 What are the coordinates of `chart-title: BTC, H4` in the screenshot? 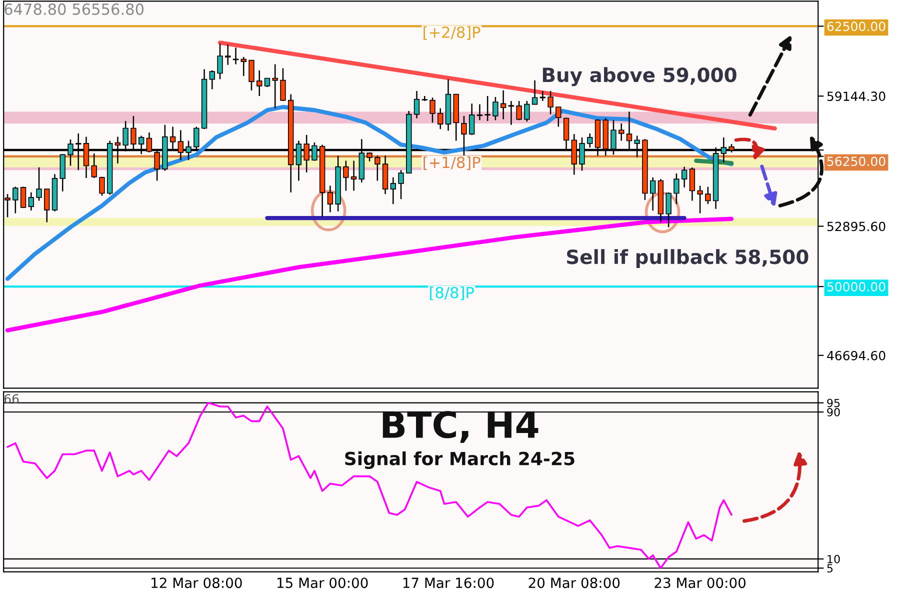 It's located at (460, 426).